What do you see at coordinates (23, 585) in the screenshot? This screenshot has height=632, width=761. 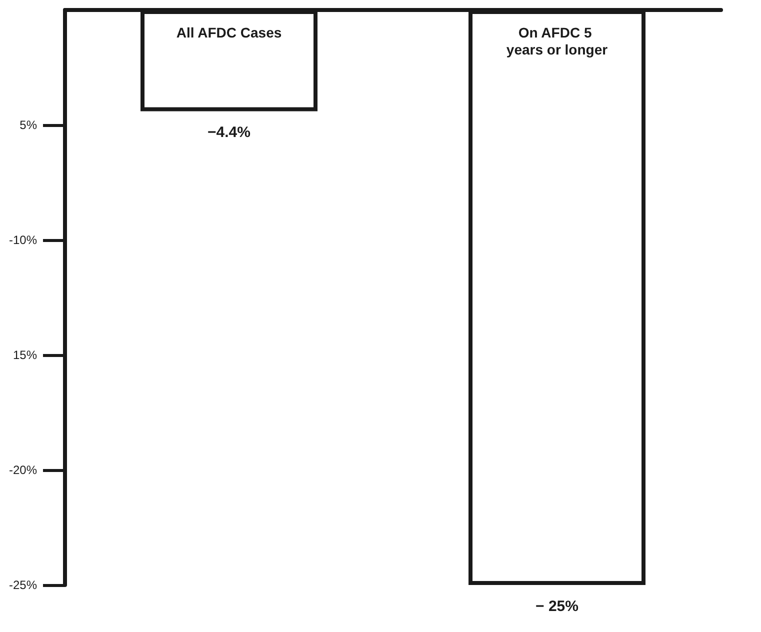 I see `y-tick-label: -25%` at bounding box center [23, 585].